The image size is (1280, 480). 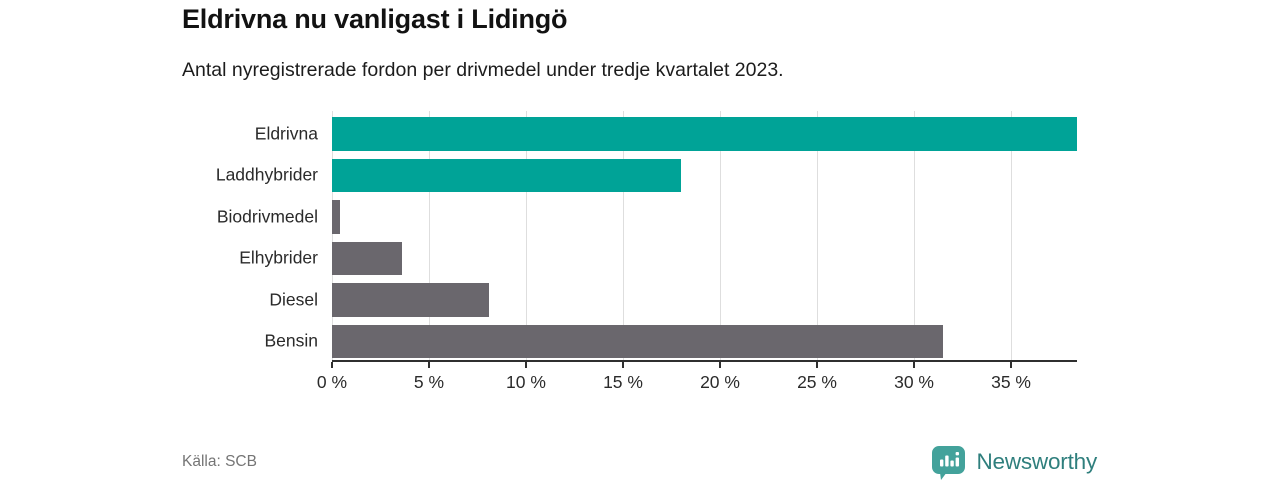 I want to click on category-label-biodrivmedel: Biodrivmedel, so click(x=267, y=216).